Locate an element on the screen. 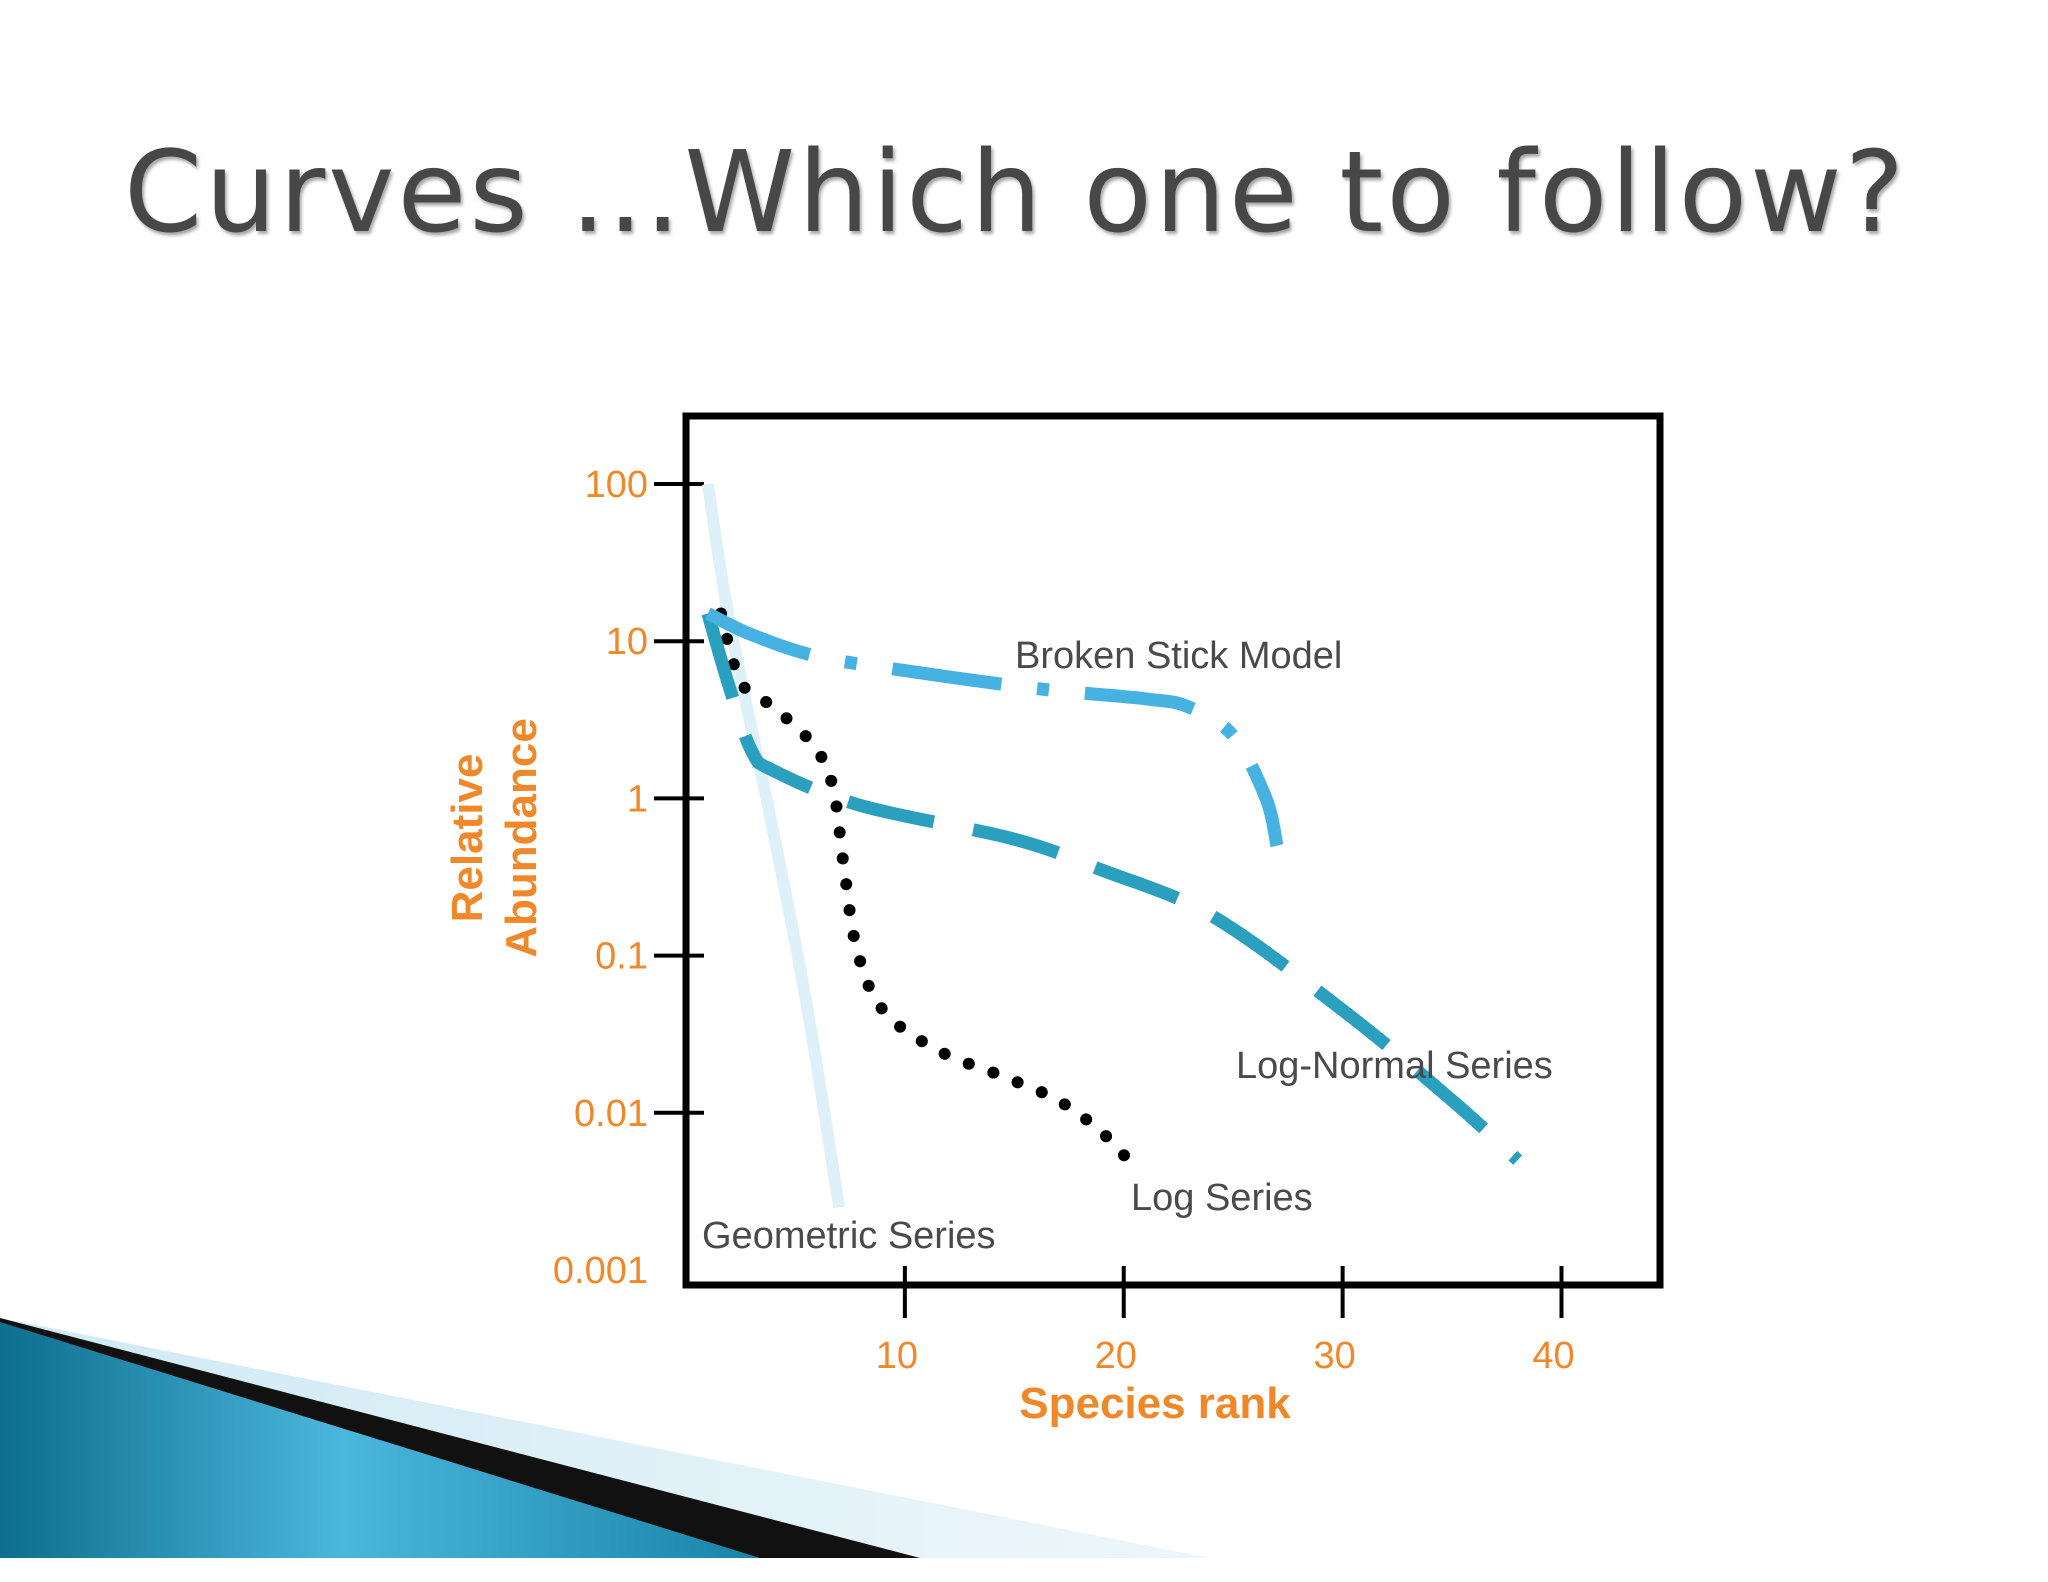 This screenshot has width=2048, height=1582. x-axis-title: Species rank is located at coordinates (1155, 1403).